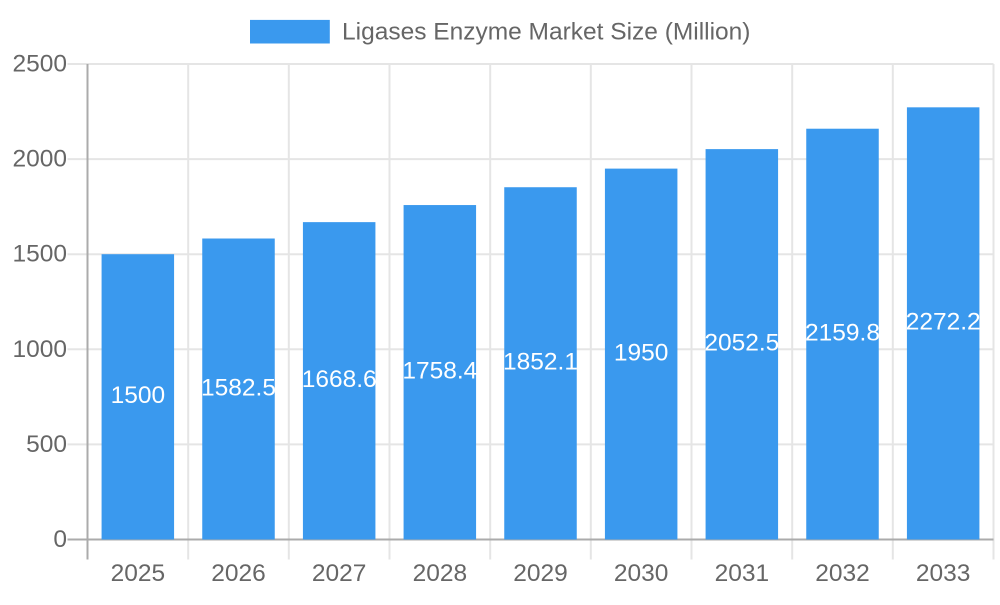 Image resolution: width=1000 pixels, height=605 pixels. What do you see at coordinates (238, 387) in the screenshot?
I see `svg-text: 1582.5` at bounding box center [238, 387].